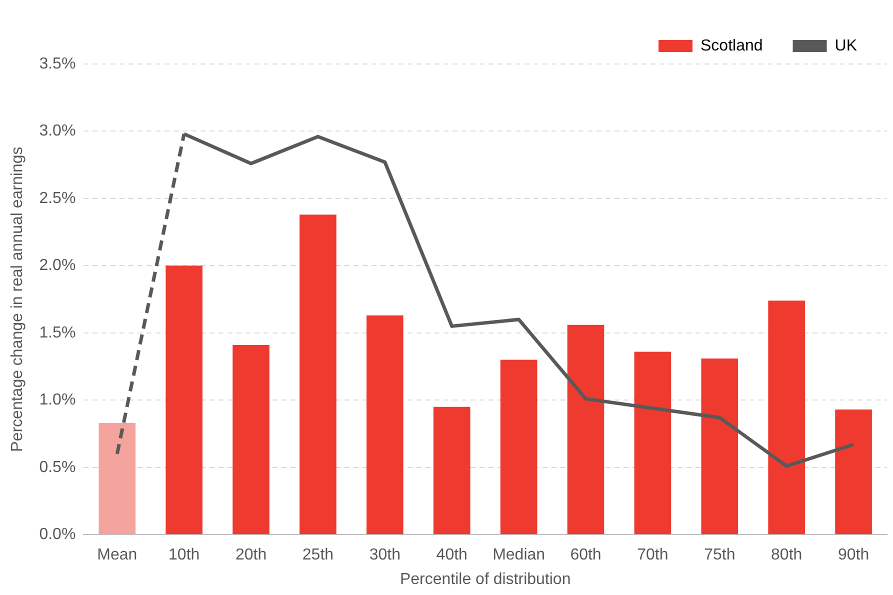 The image size is (893, 595). What do you see at coordinates (318, 555) in the screenshot?
I see `x-tick-label: 25th` at bounding box center [318, 555].